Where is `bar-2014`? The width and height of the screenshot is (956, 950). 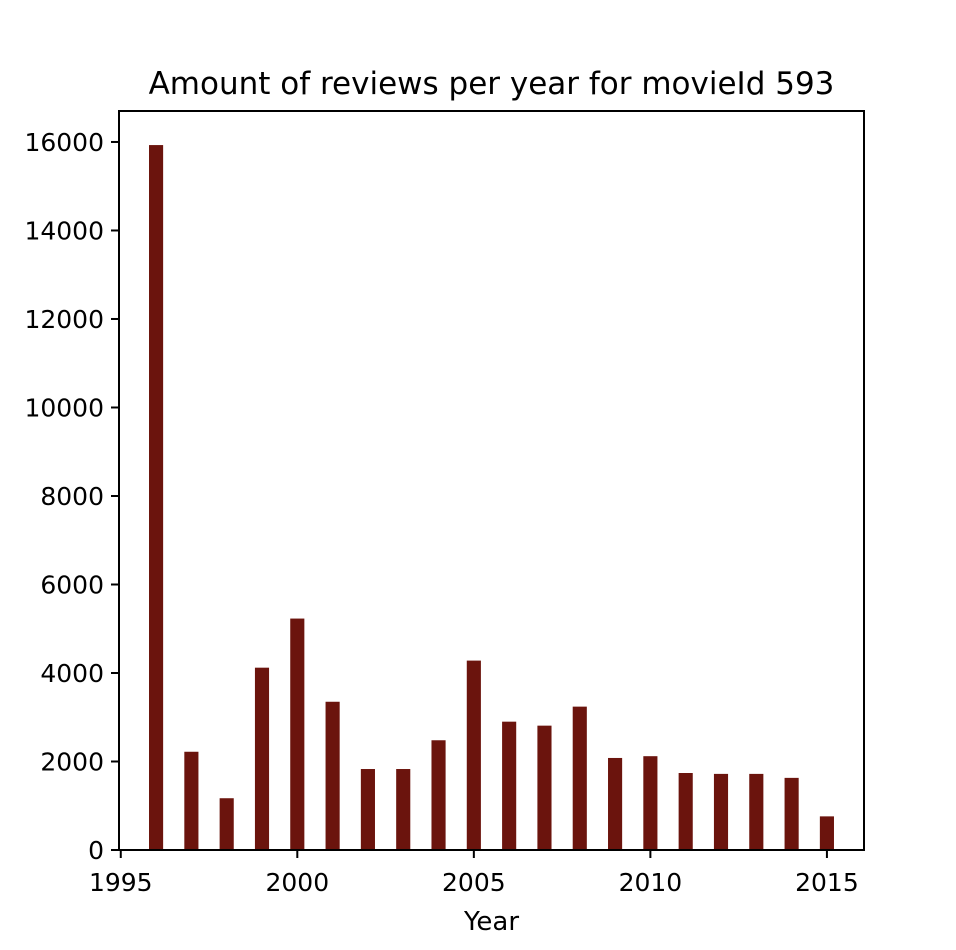
bar-2014 is located at coordinates (791, 813).